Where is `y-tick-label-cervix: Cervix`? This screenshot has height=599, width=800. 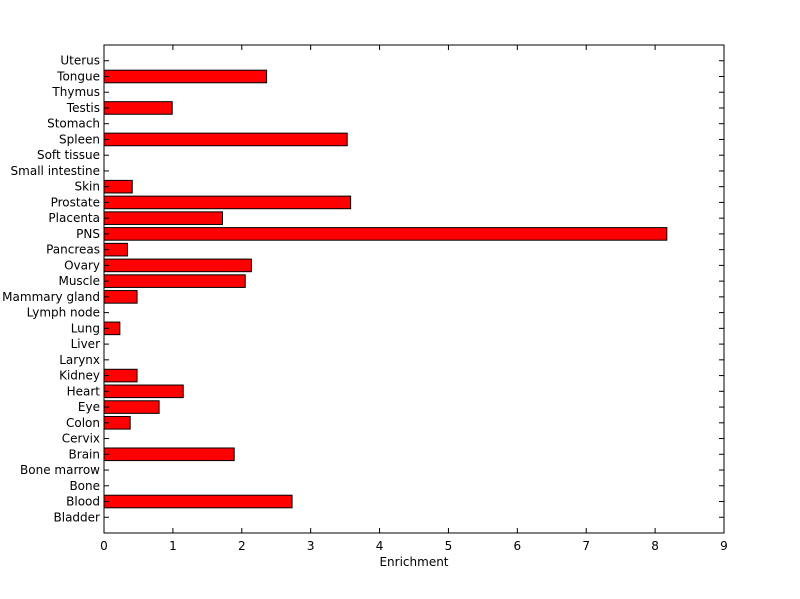
y-tick-label-cervix: Cervix is located at coordinates (81, 439).